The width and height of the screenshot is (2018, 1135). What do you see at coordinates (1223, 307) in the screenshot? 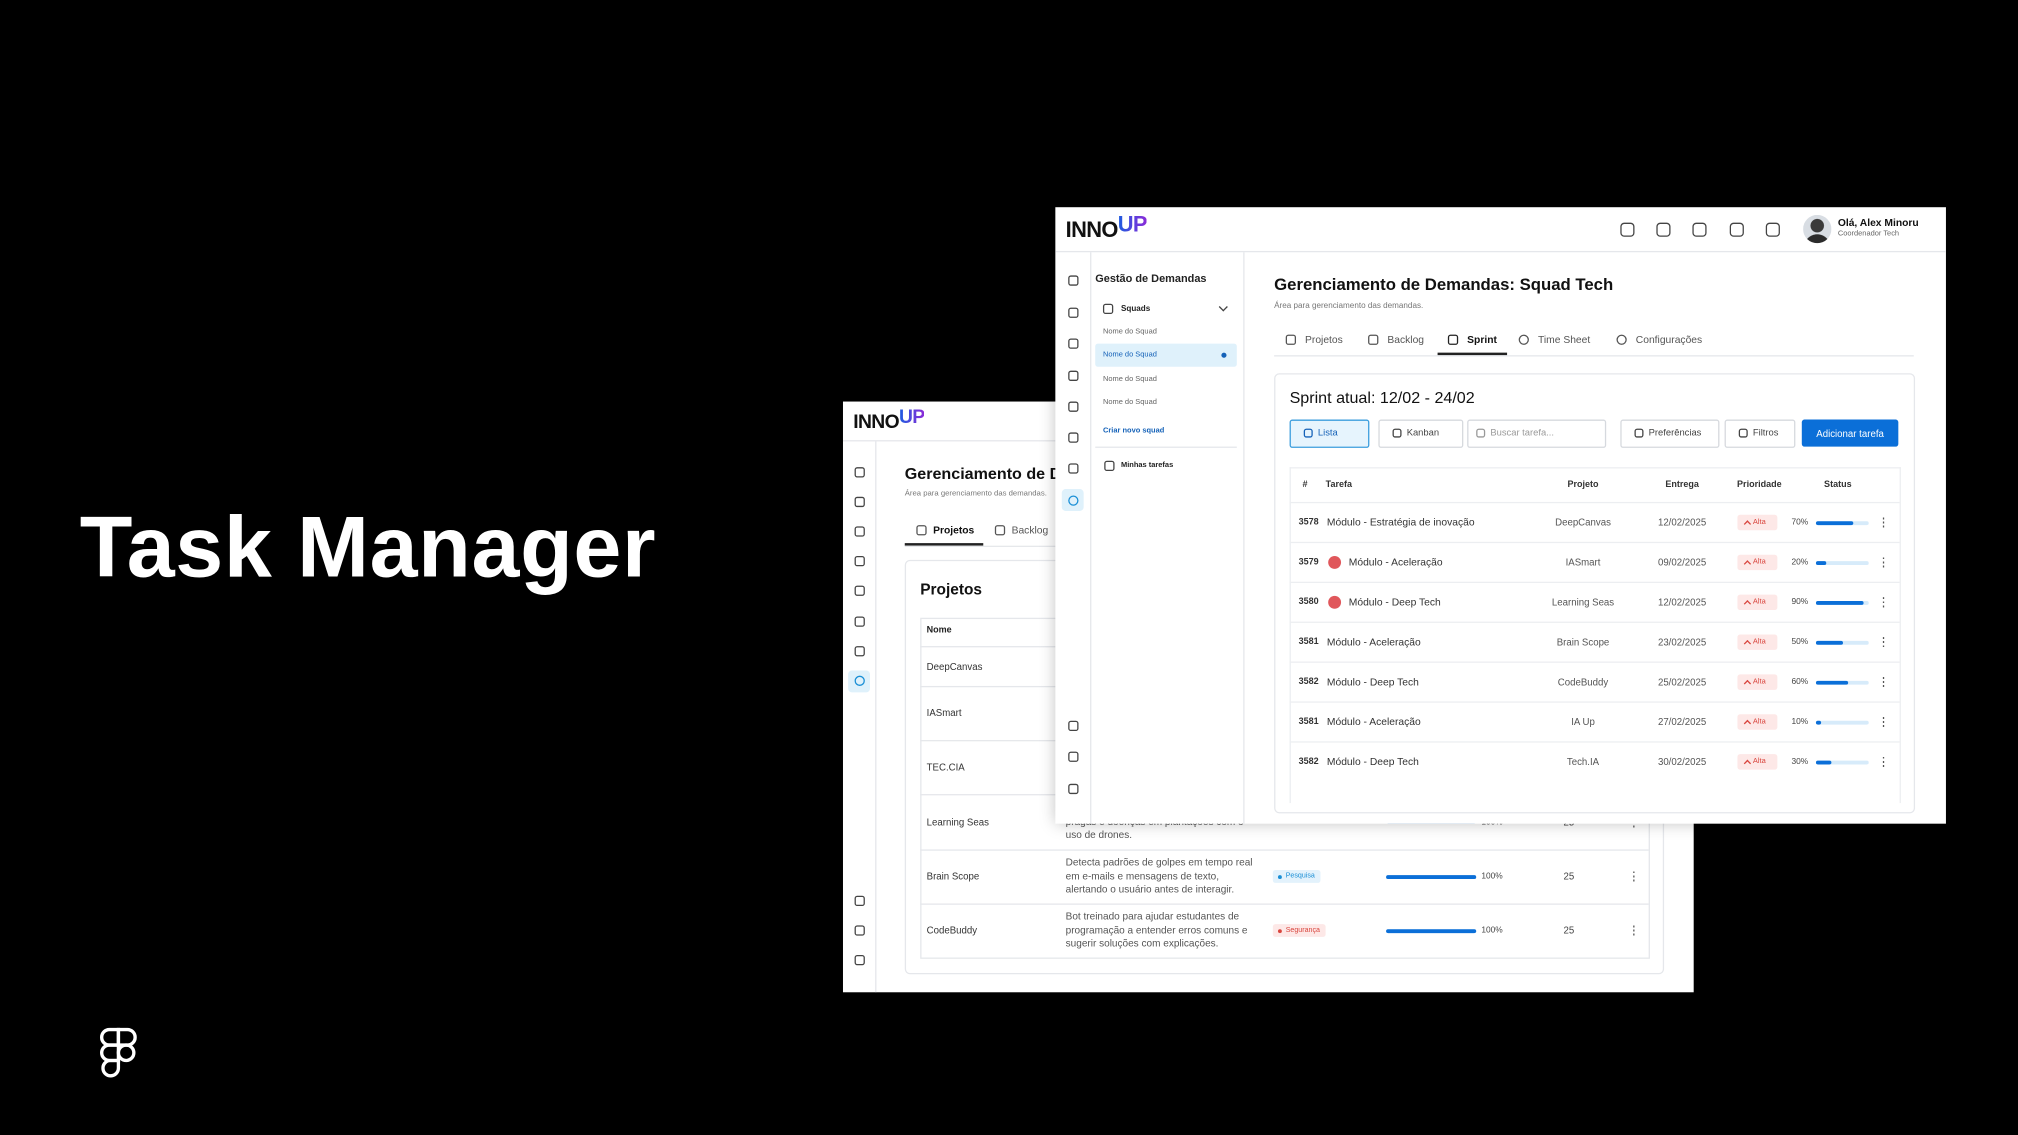
I see `chevron` at bounding box center [1223, 307].